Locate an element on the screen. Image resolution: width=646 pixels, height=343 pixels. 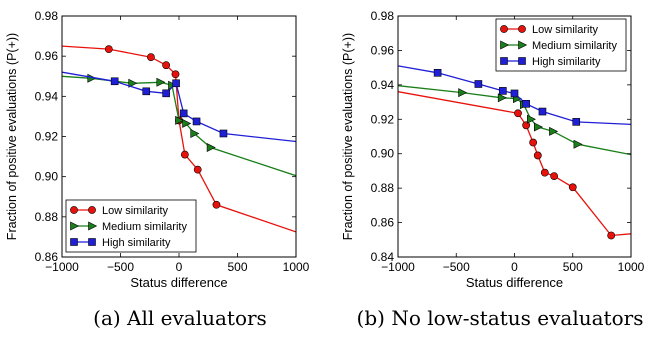
series-medium-similarity is located at coordinates (179, 125).